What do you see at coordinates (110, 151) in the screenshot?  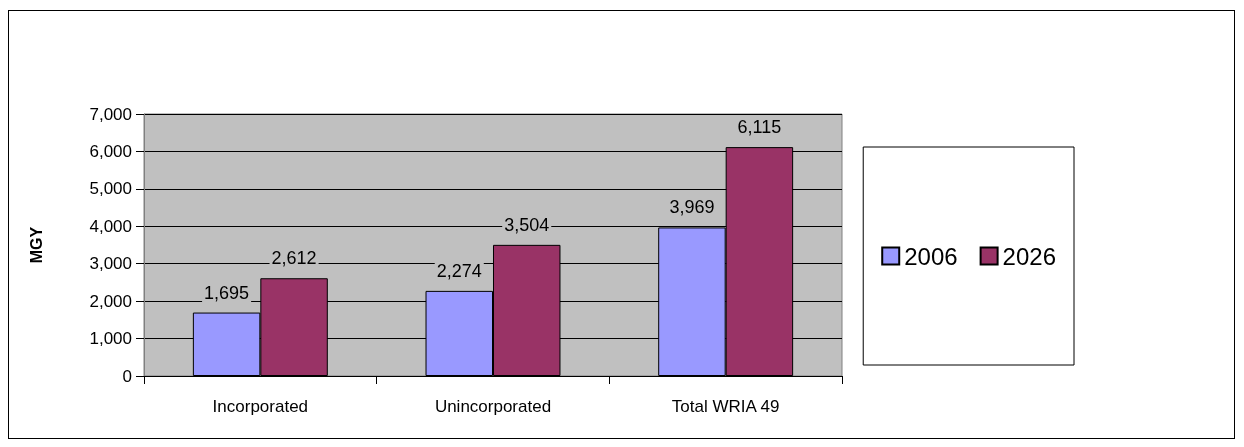 I see `y-tick-label: 6,000` at bounding box center [110, 151].